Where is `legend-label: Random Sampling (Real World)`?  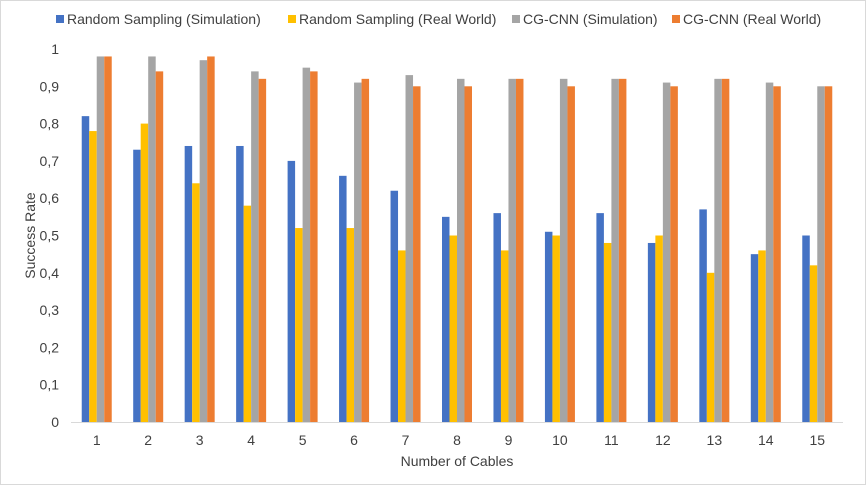
legend-label: Random Sampling (Real World) is located at coordinates (397, 19).